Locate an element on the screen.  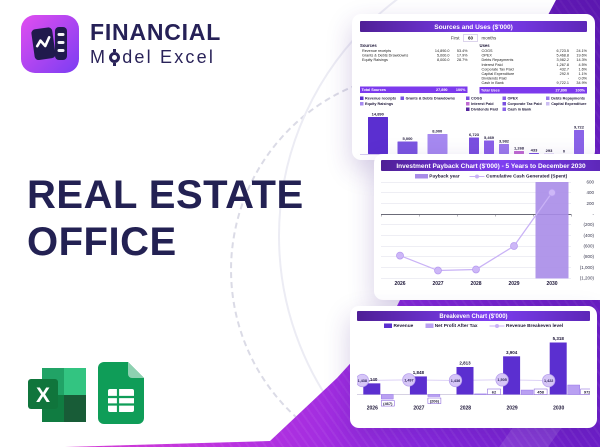
row-value: - is located at coordinates (568, 78).